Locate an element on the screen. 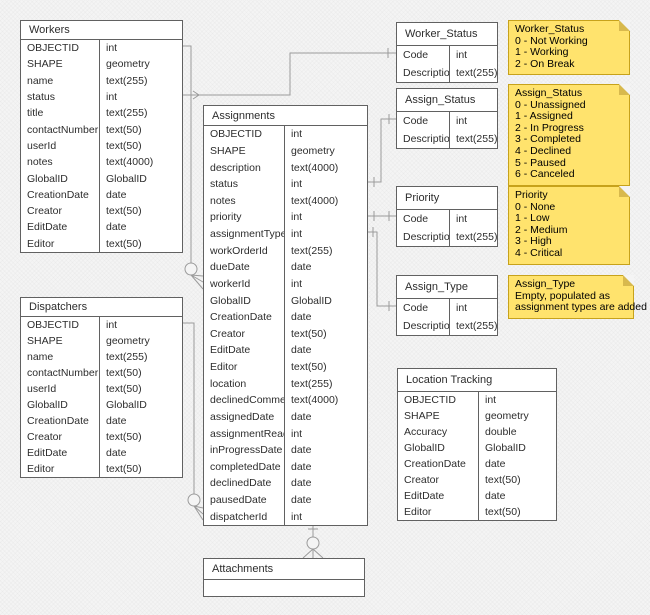 This screenshot has width=650, height=615. field-row: inProgressDate date is located at coordinates (285, 450).